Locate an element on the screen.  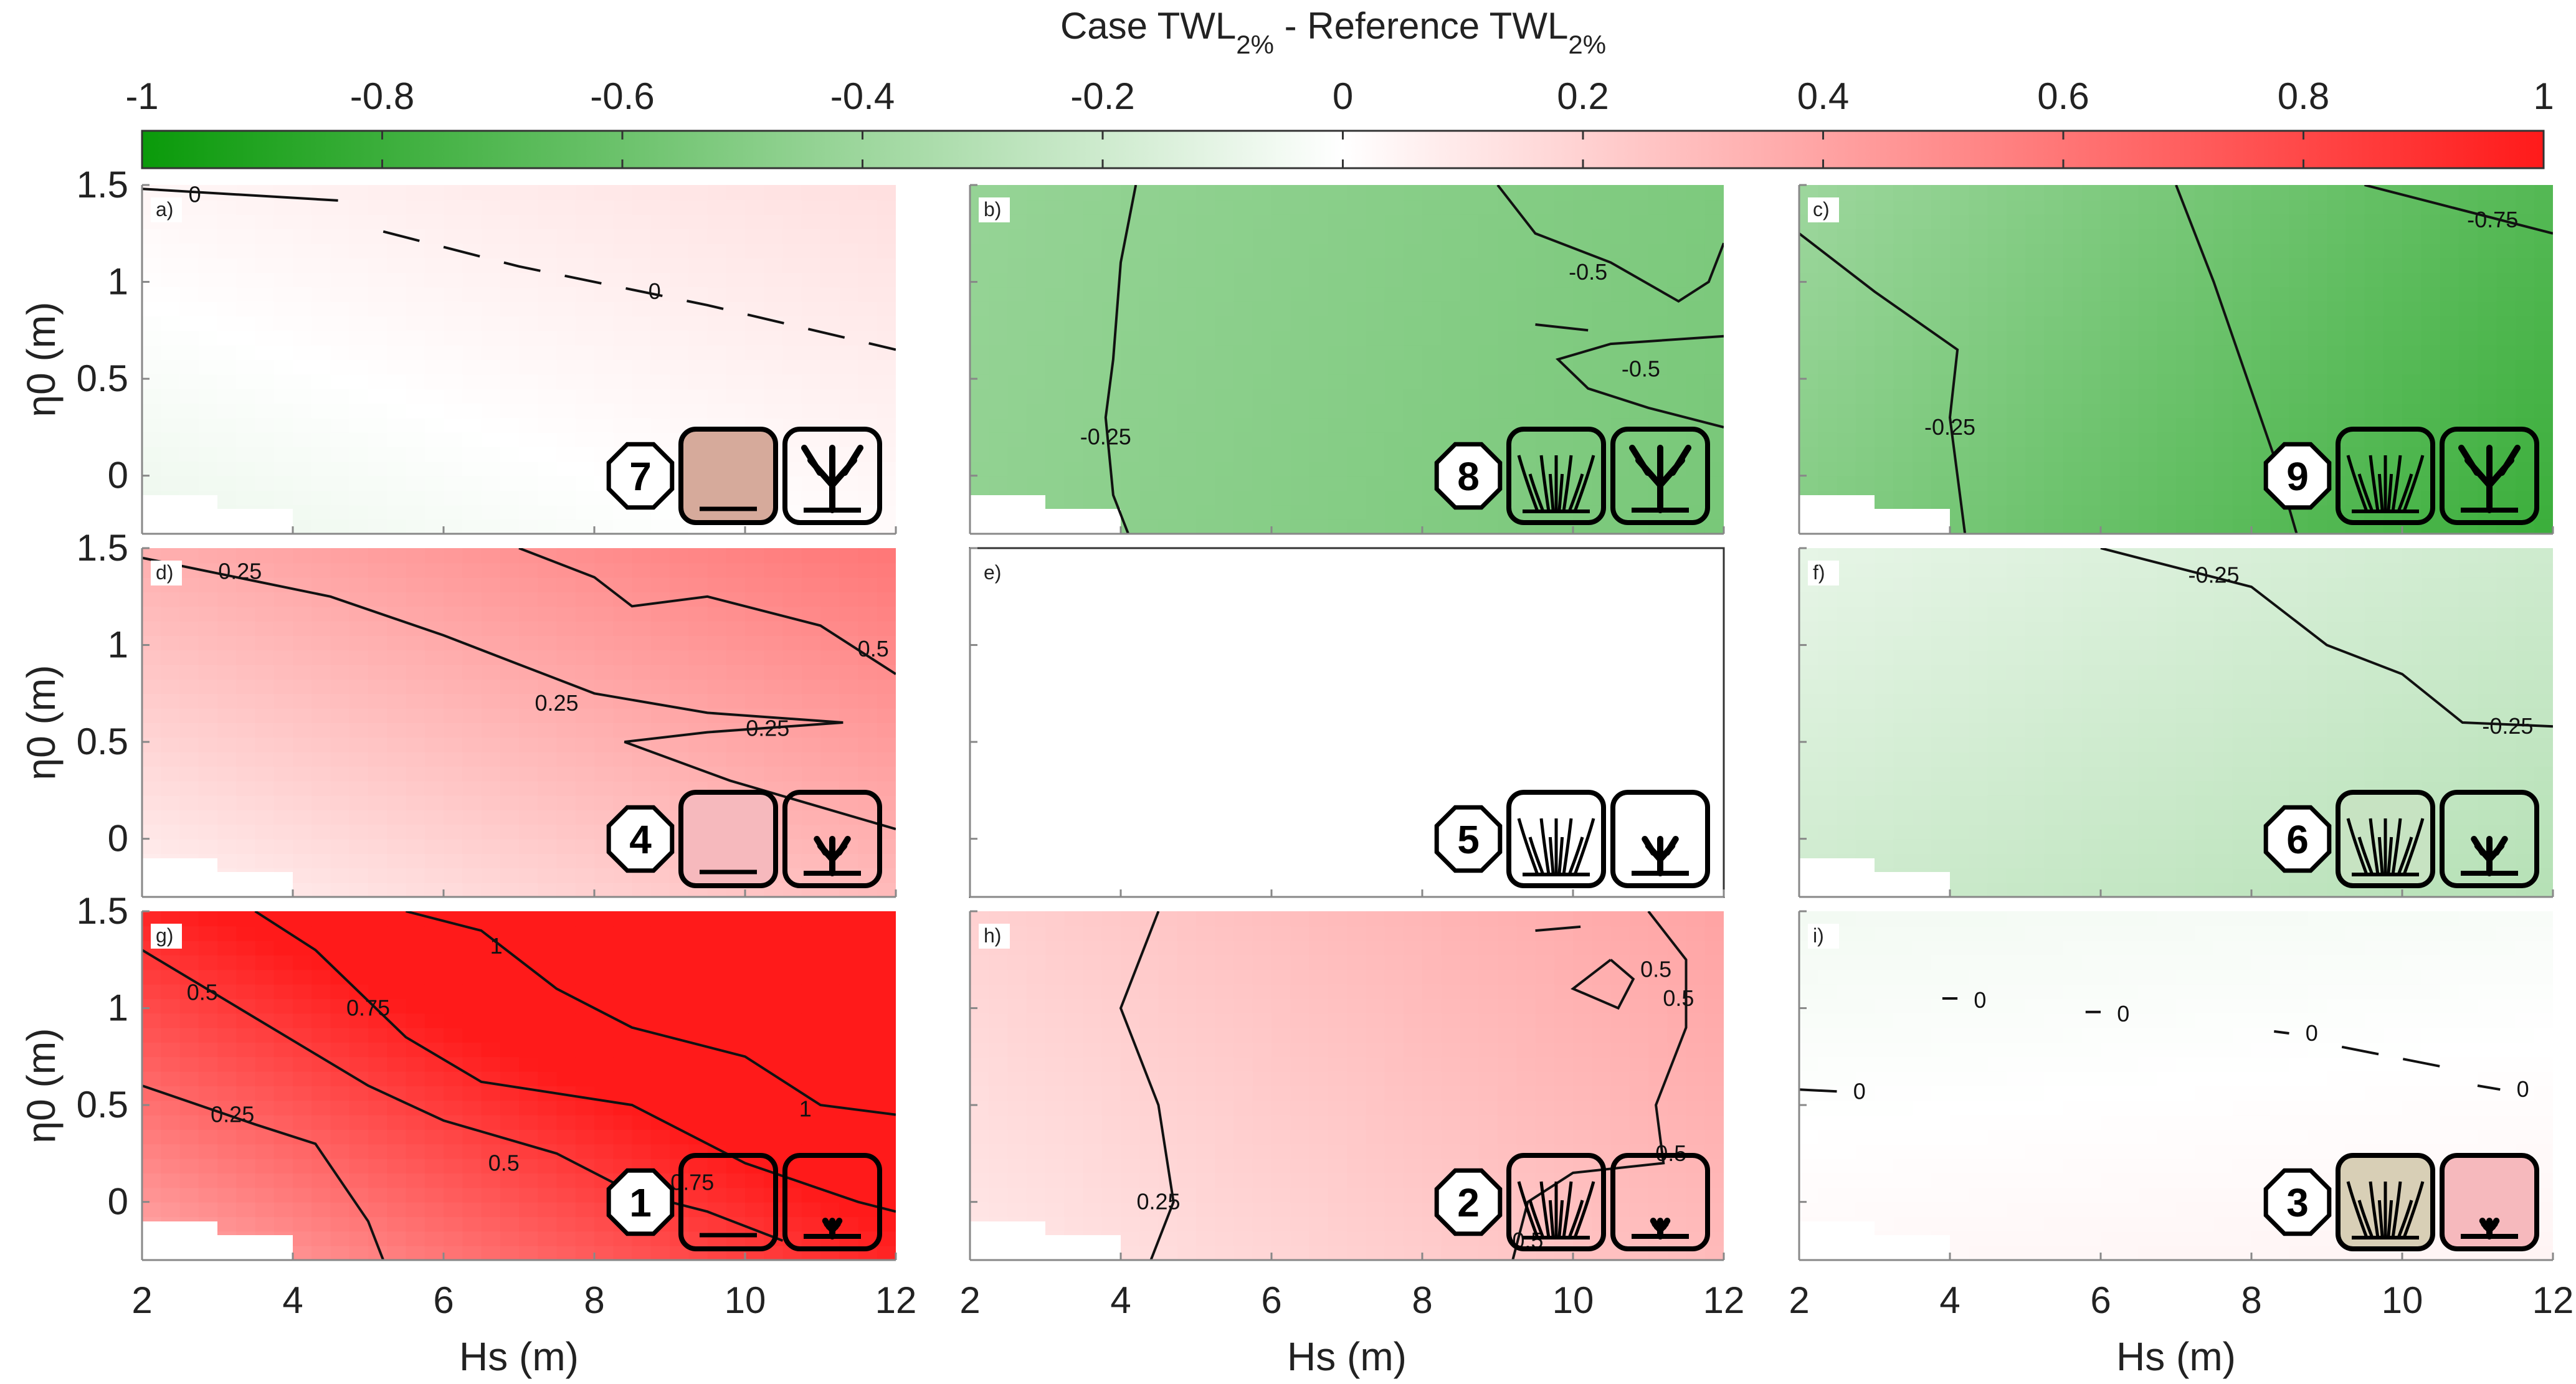
coral-icon is located at coordinates (832, 856).